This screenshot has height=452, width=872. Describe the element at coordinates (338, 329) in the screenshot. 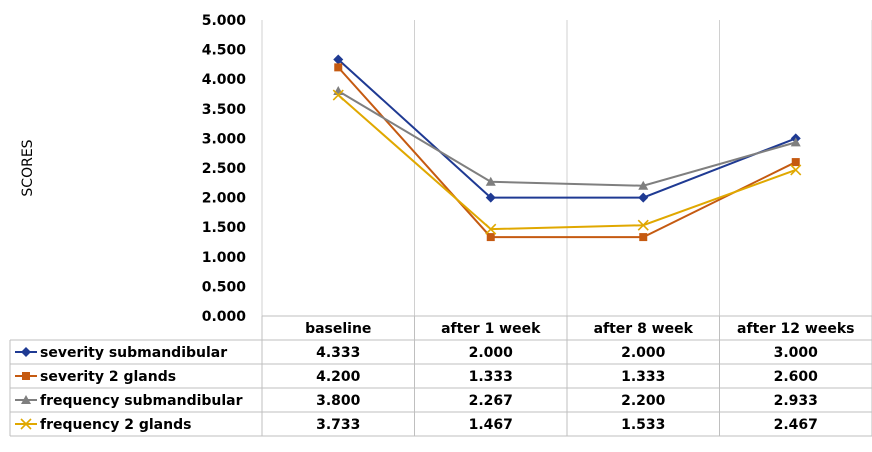

I see `x-category-label: baseline` at that location.